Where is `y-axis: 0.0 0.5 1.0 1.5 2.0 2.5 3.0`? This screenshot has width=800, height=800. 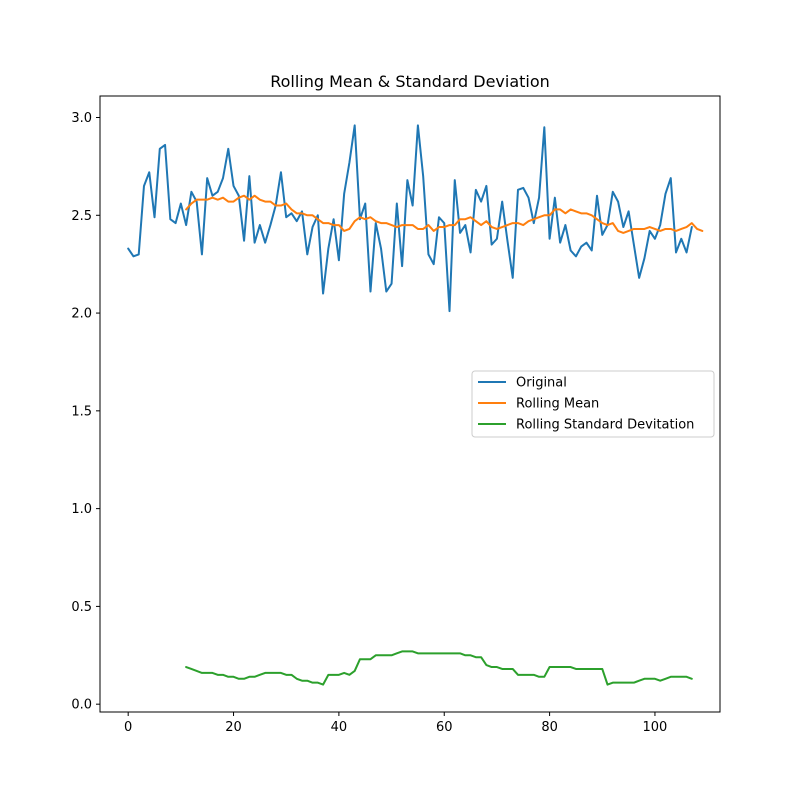 y-axis: 0.0 0.5 1.0 1.5 2.0 2.5 3.0 is located at coordinates (85, 412).